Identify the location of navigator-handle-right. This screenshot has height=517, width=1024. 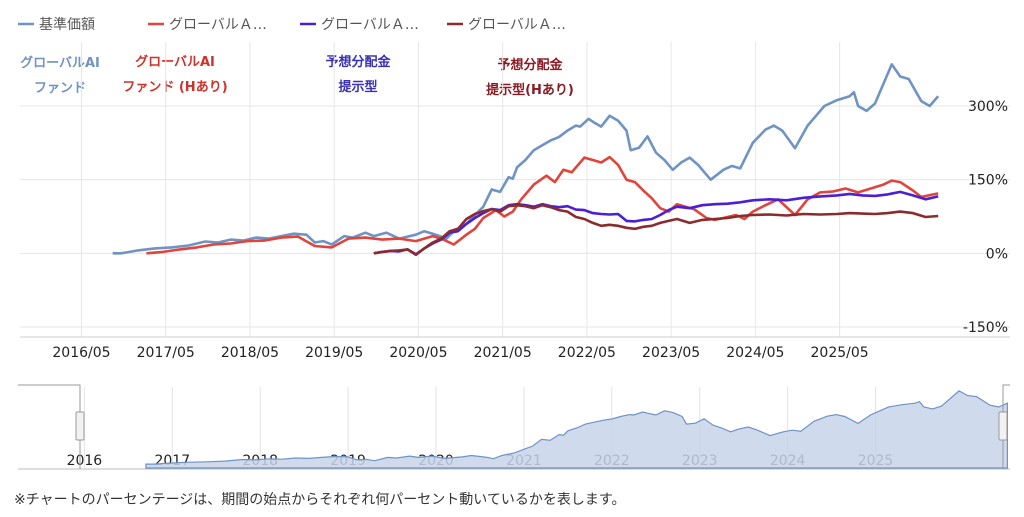
(1003, 426).